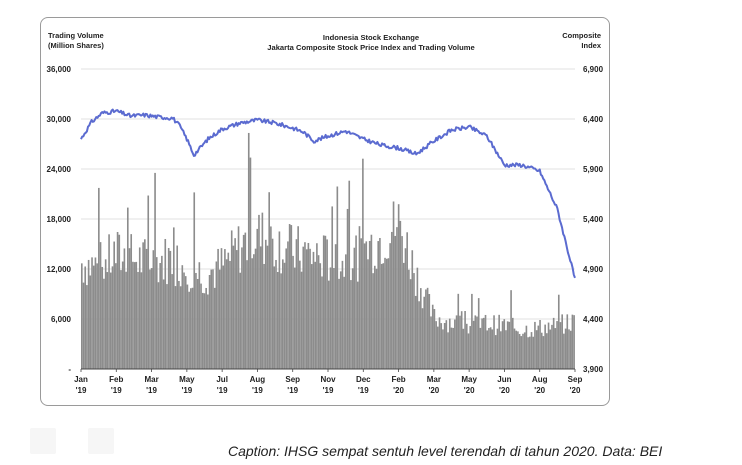  What do you see at coordinates (59, 69) in the screenshot?
I see `y-tick-left: 36,000` at bounding box center [59, 69].